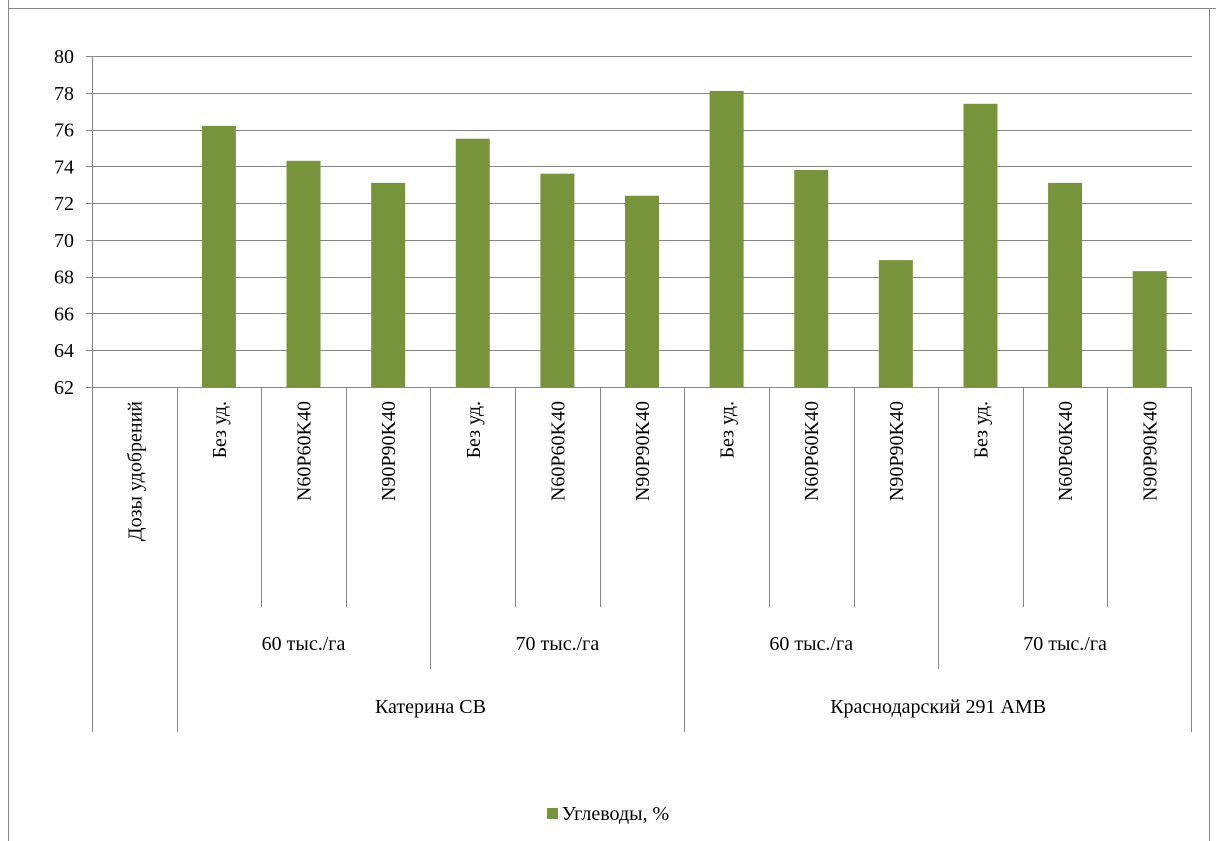  I want to click on y-tick-label: 68, so click(64, 278).